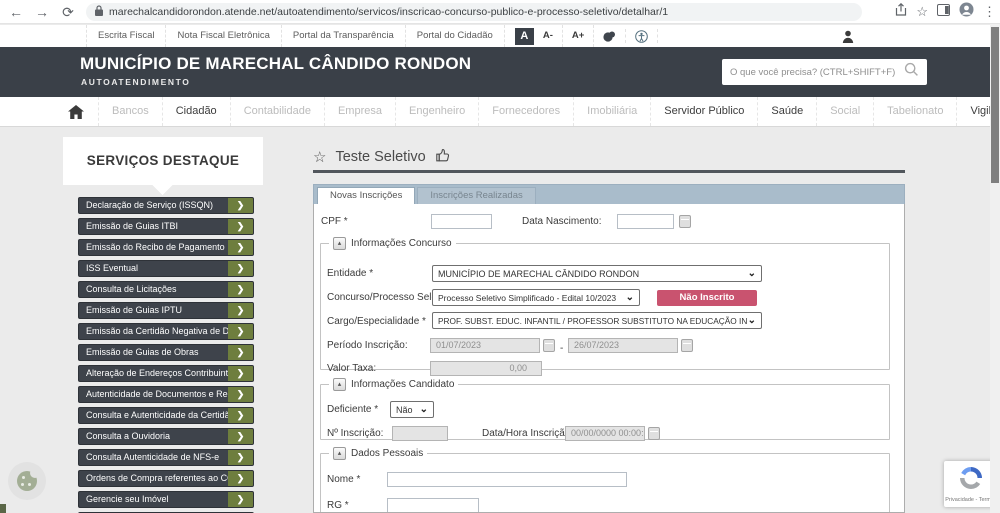 This screenshot has height=513, width=1000. I want to click on nav-engenheiro: Engenheiro, so click(438, 111).